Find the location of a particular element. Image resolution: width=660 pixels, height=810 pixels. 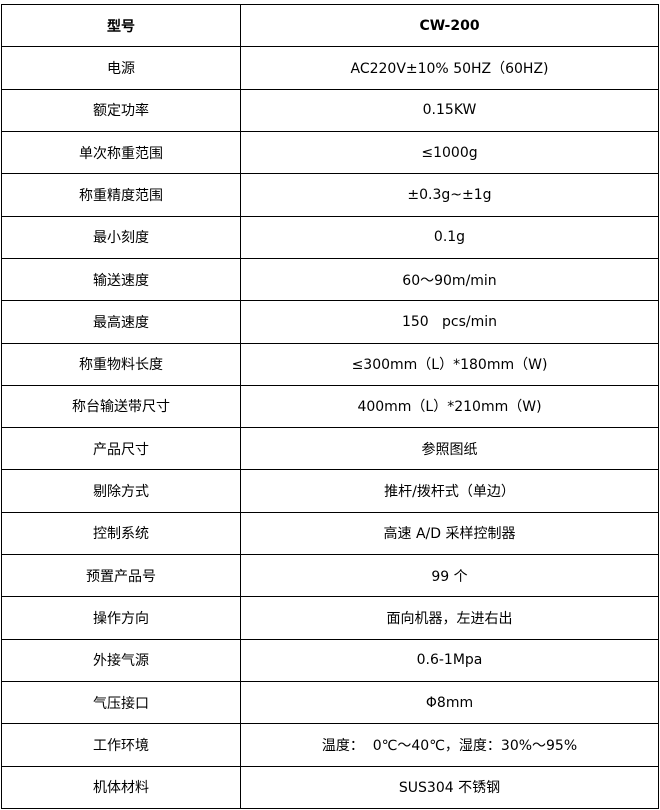

table-row: 输送速度 60～90m/min is located at coordinates (330, 279).